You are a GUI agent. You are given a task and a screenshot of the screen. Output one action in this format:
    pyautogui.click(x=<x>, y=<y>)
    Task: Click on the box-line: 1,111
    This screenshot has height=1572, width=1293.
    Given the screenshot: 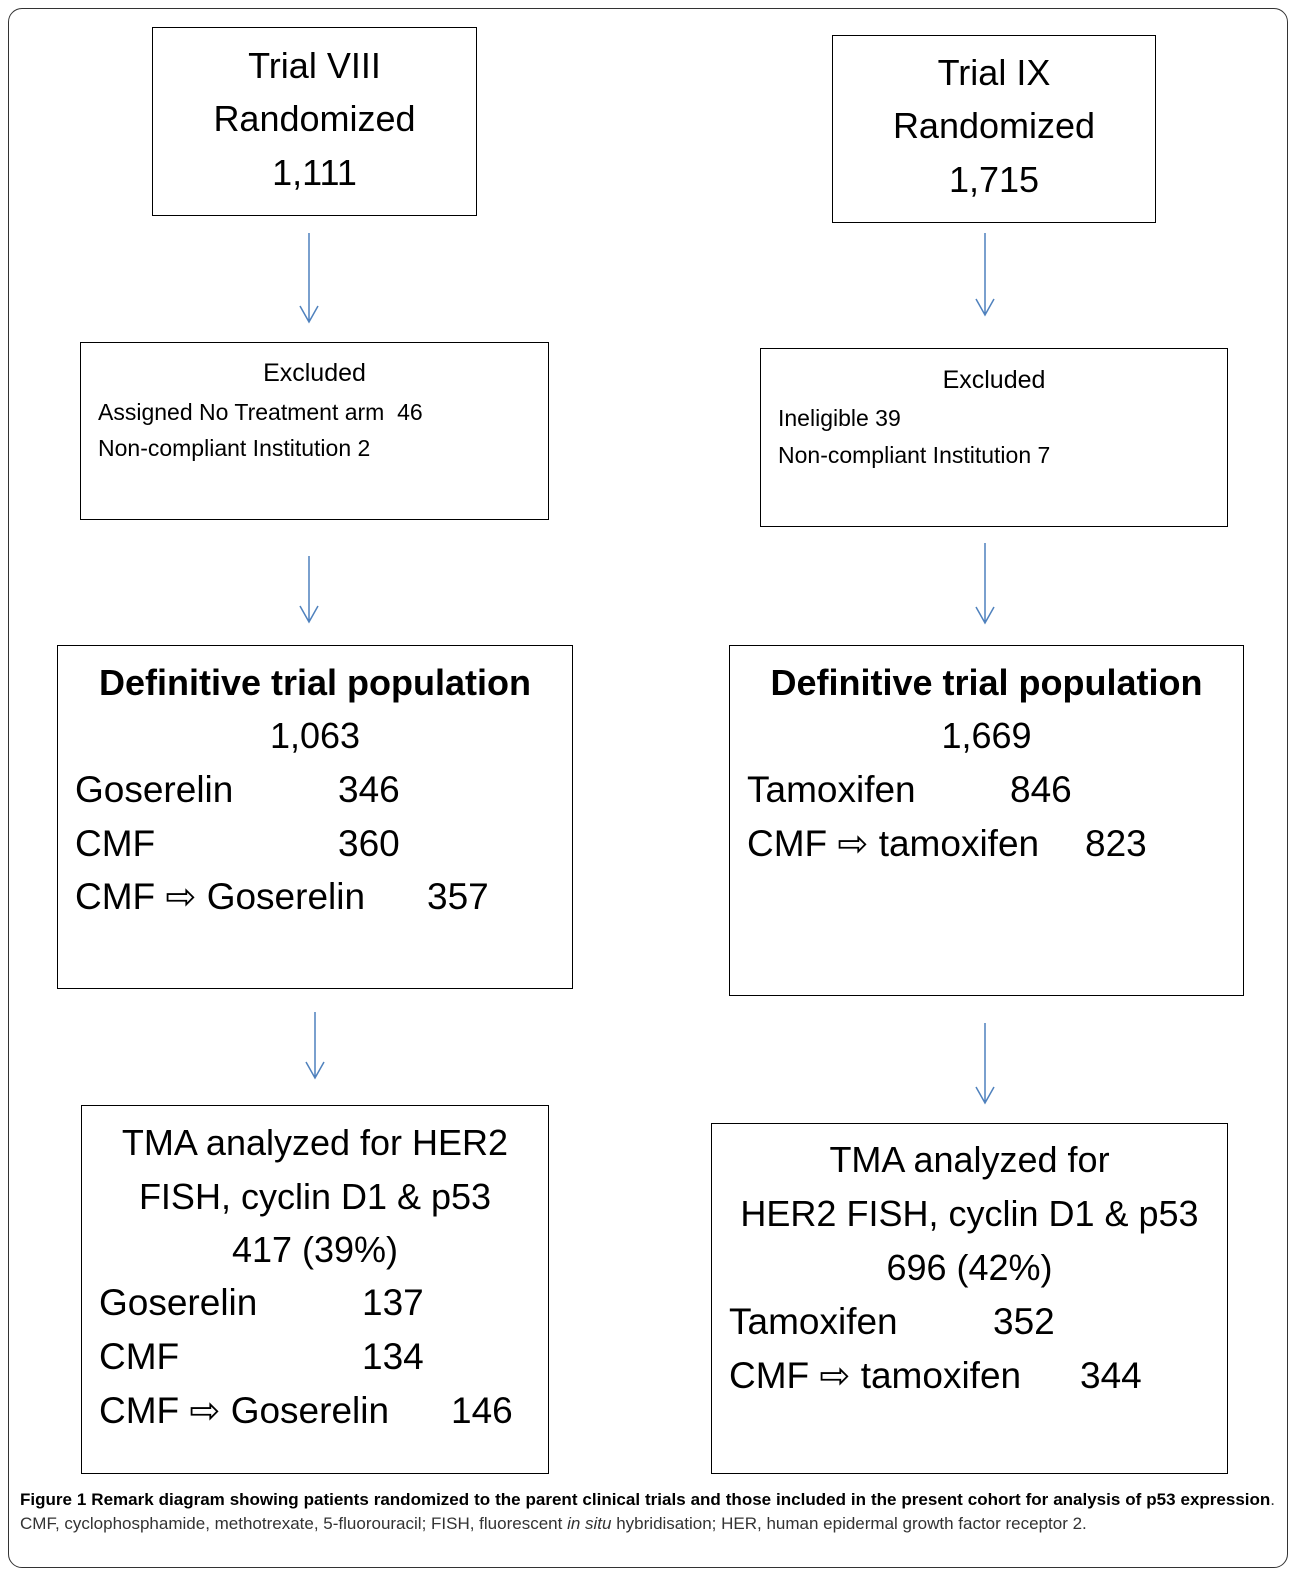 What is the action you would take?
    pyautogui.click(x=314, y=172)
    